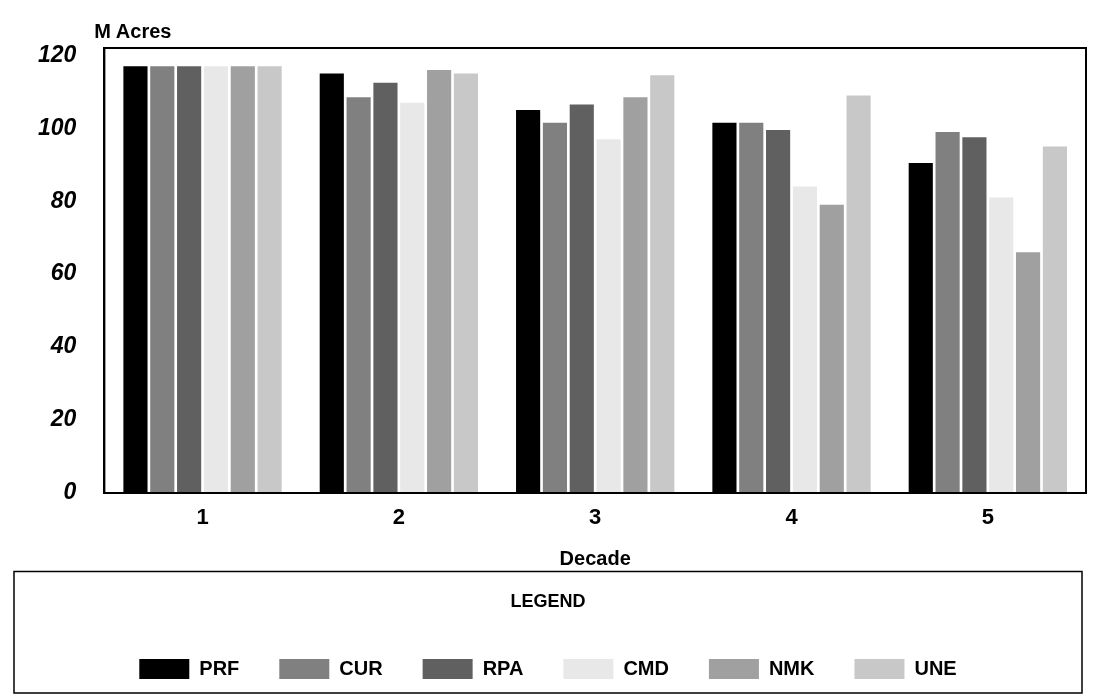  Describe the element at coordinates (63, 199) in the screenshot. I see `y-tick-label: 80` at that location.